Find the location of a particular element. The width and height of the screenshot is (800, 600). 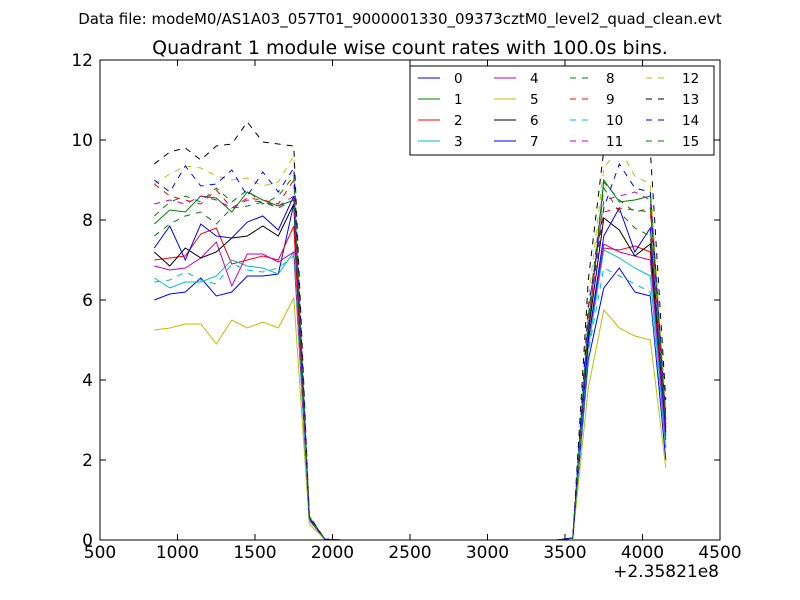

legend-label-4: 4 is located at coordinates (534, 79).